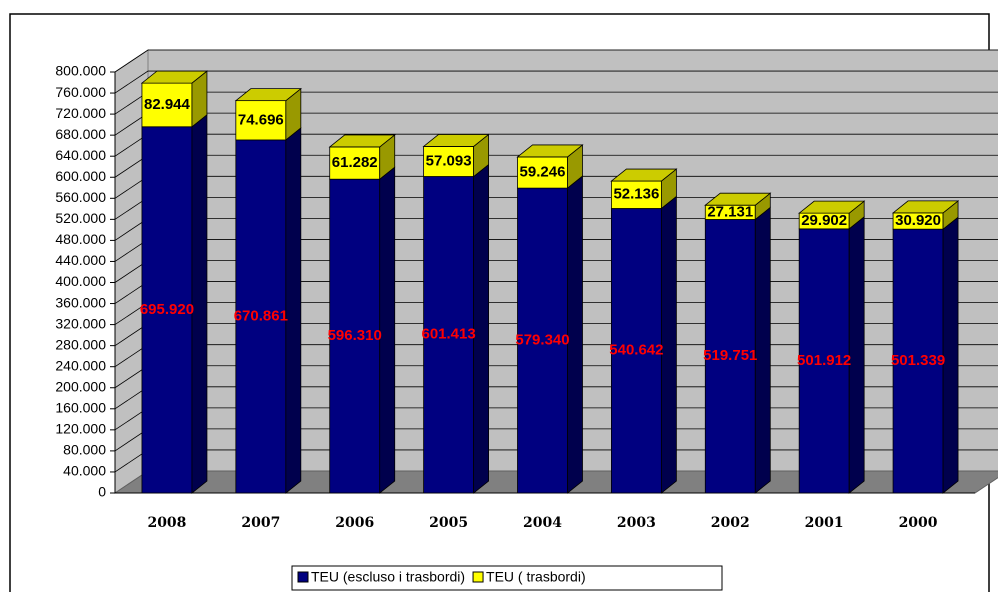 This screenshot has width=998, height=592. I want to click on data-label: 601.413, so click(448, 334).